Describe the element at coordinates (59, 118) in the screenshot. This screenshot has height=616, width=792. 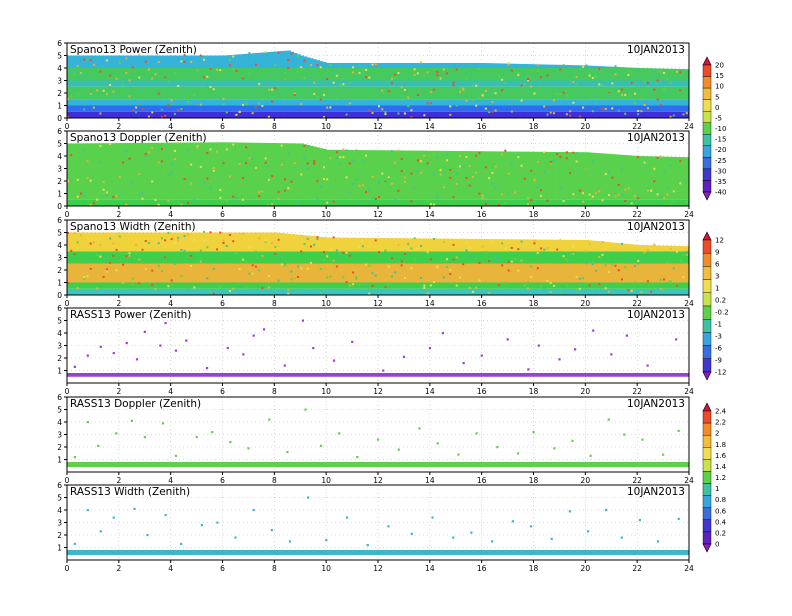
I see `y-tick-label: 0` at that location.